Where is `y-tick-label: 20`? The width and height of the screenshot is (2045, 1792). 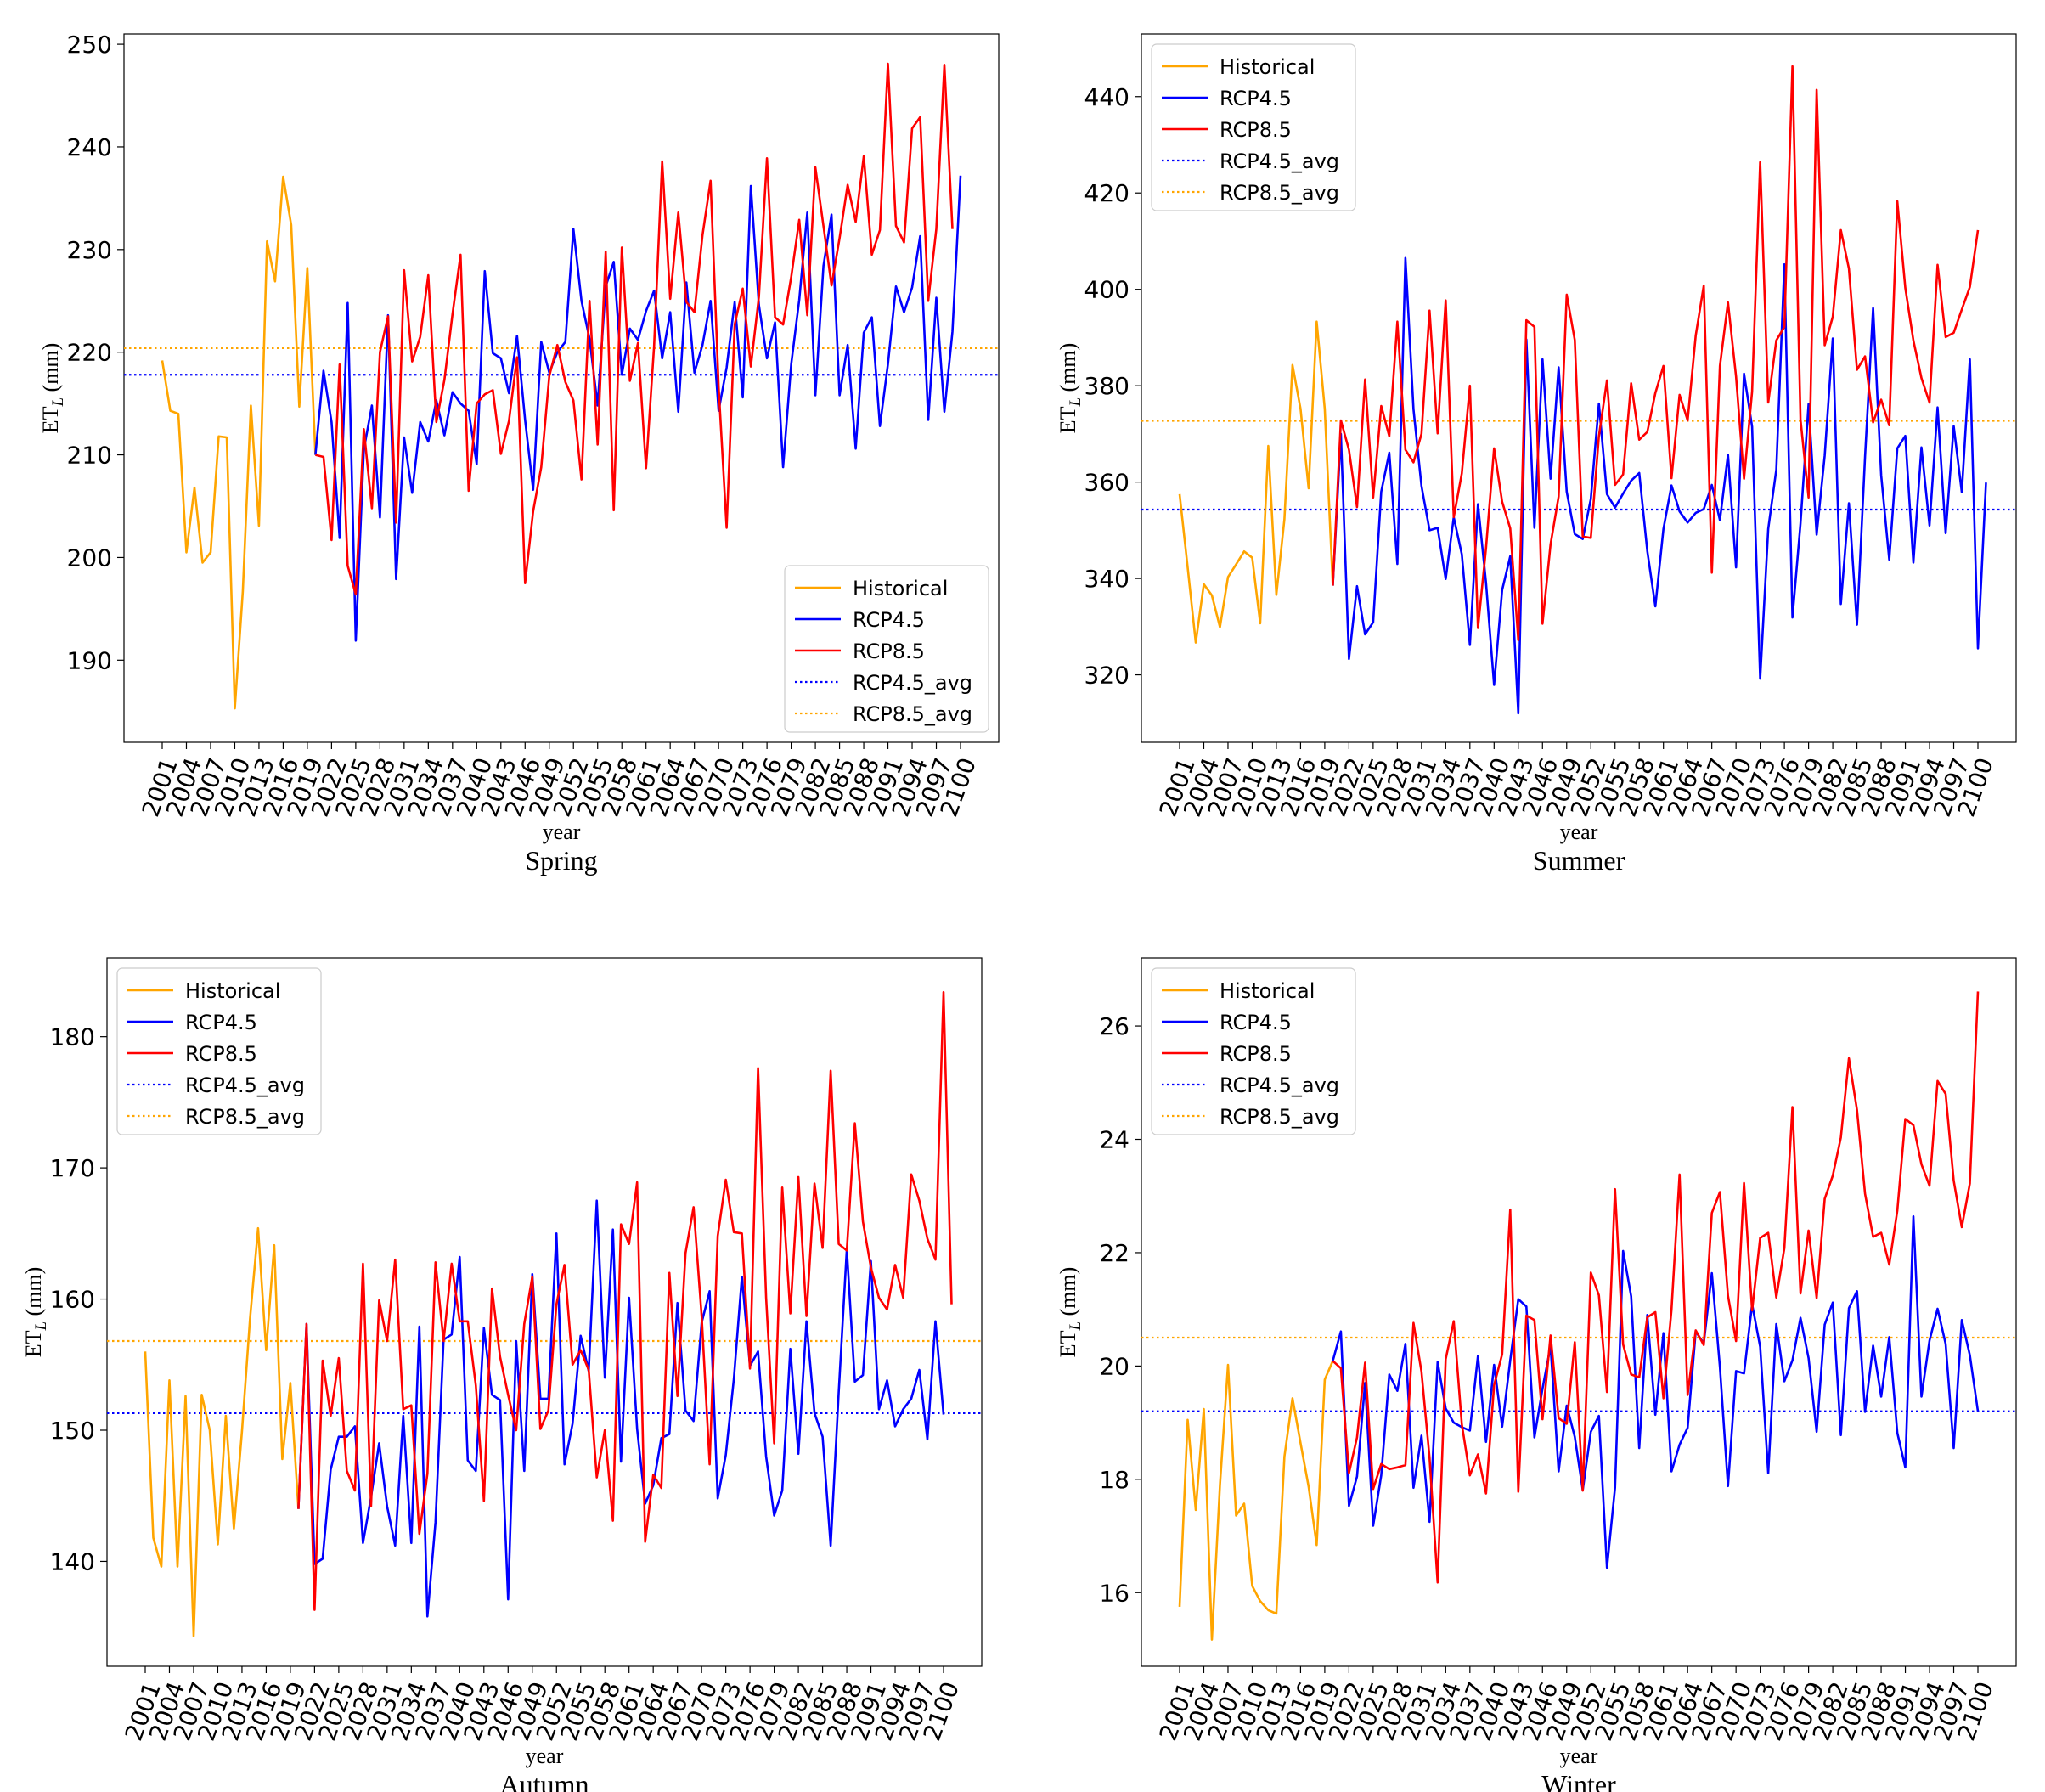
y-tick-label: 20 is located at coordinates (1114, 1366).